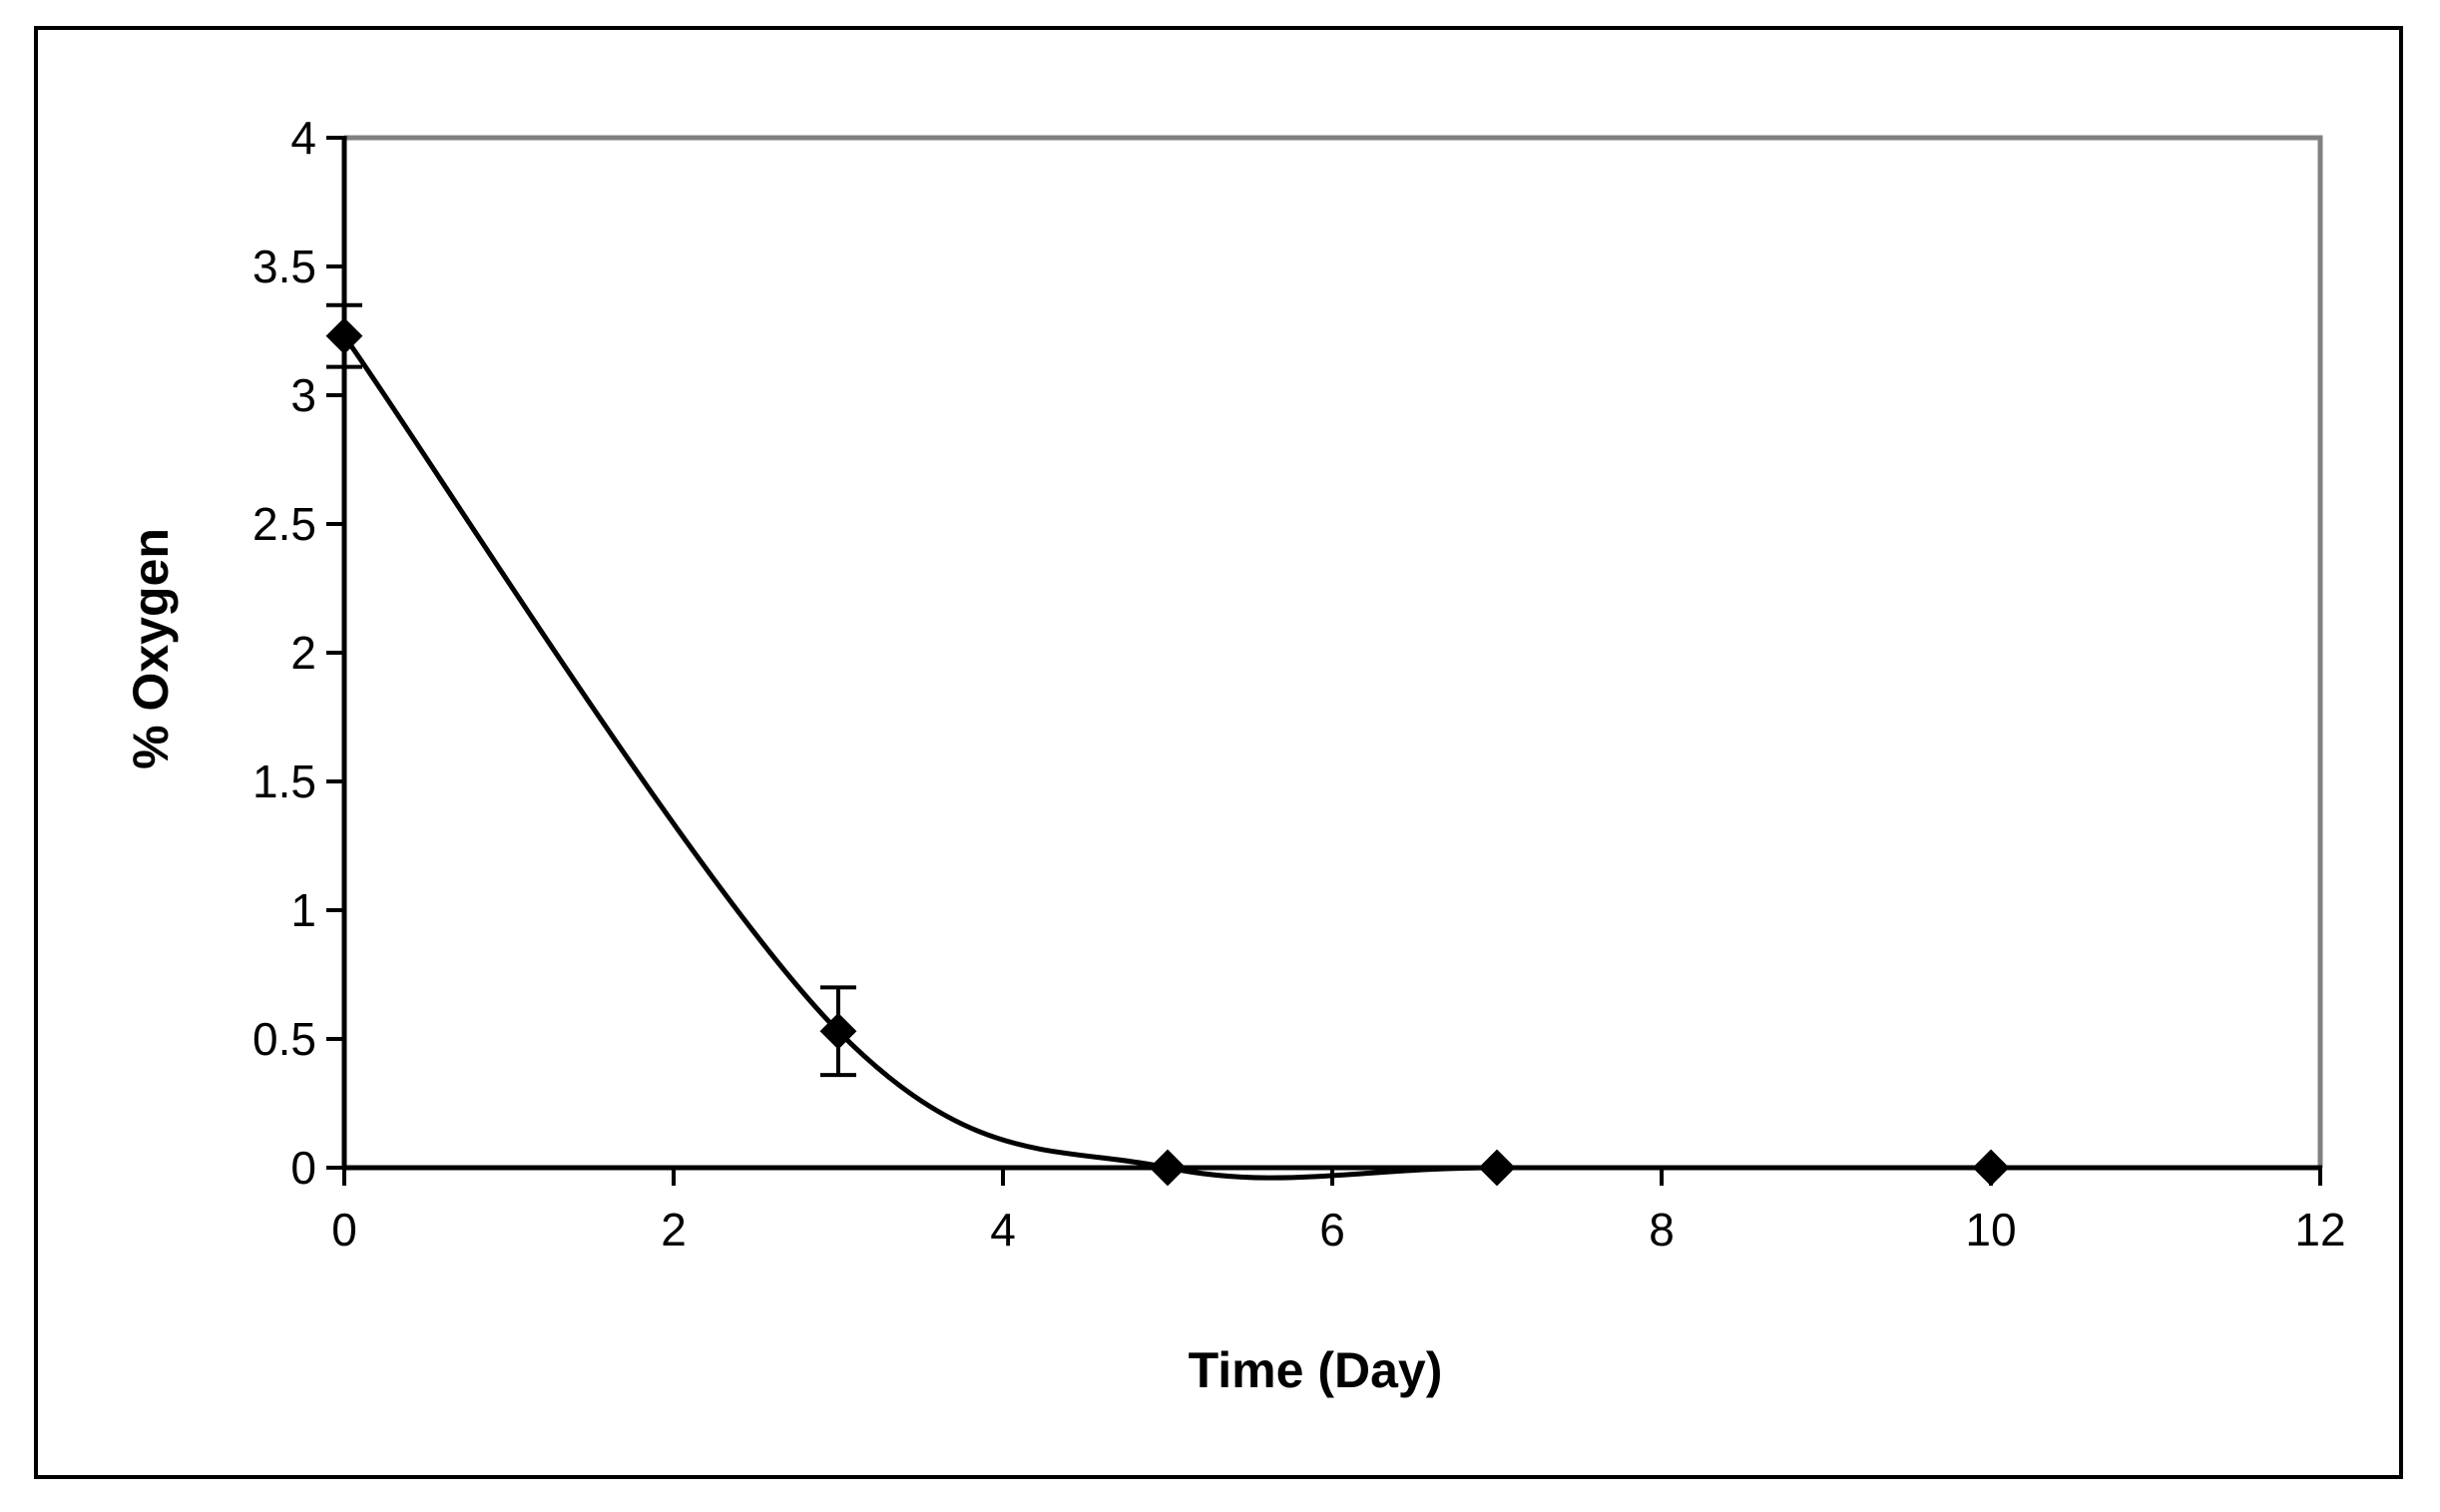 This screenshot has width=2440, height=1512. I want to click on x-tick-label: 12, so click(2320, 1230).